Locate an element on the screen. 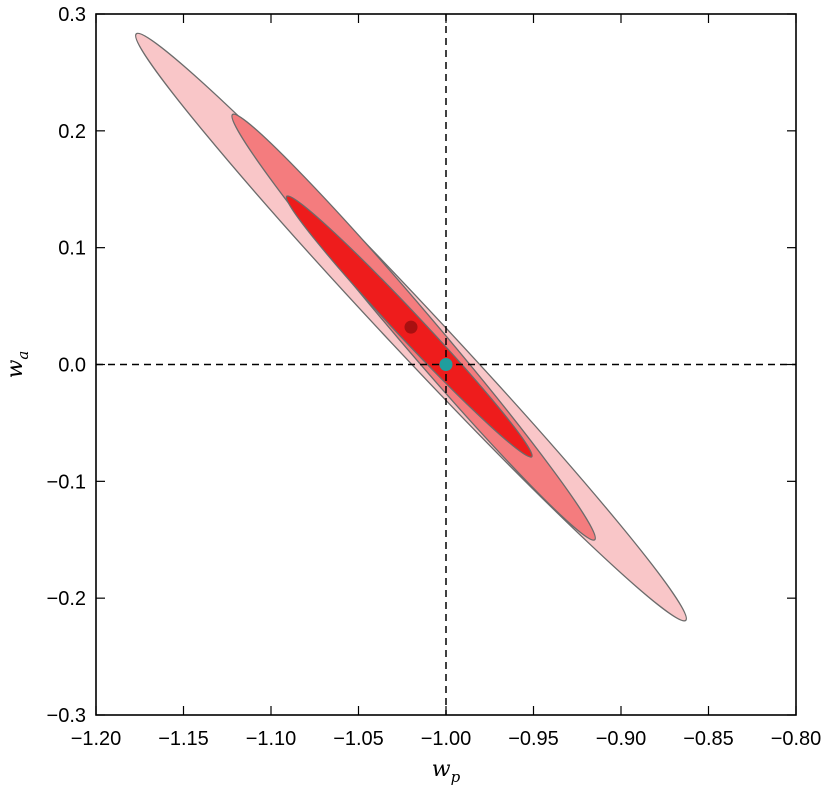 The height and width of the screenshot is (792, 830). y-tick-label: 0.0 is located at coordinates (72, 366).